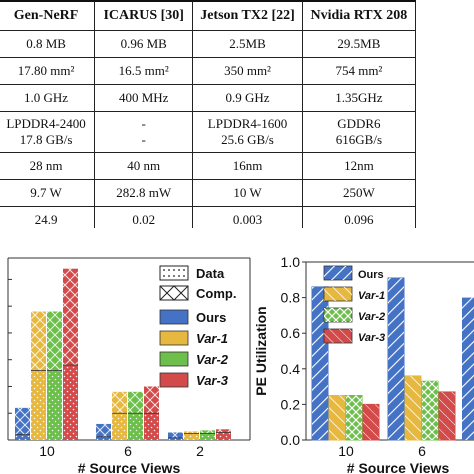 The height and width of the screenshot is (474, 474). What do you see at coordinates (247, 193) in the screenshot?
I see `table-cell: 10 W` at bounding box center [247, 193].